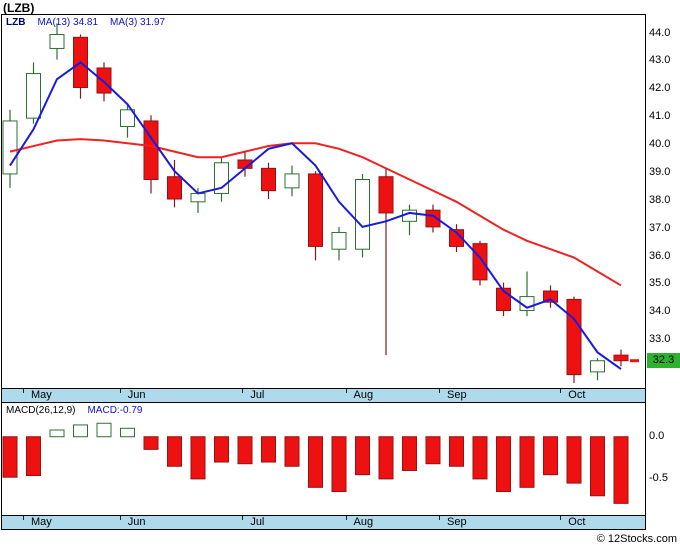  What do you see at coordinates (663, 360) in the screenshot?
I see `current-price-badge: 32.3` at bounding box center [663, 360].